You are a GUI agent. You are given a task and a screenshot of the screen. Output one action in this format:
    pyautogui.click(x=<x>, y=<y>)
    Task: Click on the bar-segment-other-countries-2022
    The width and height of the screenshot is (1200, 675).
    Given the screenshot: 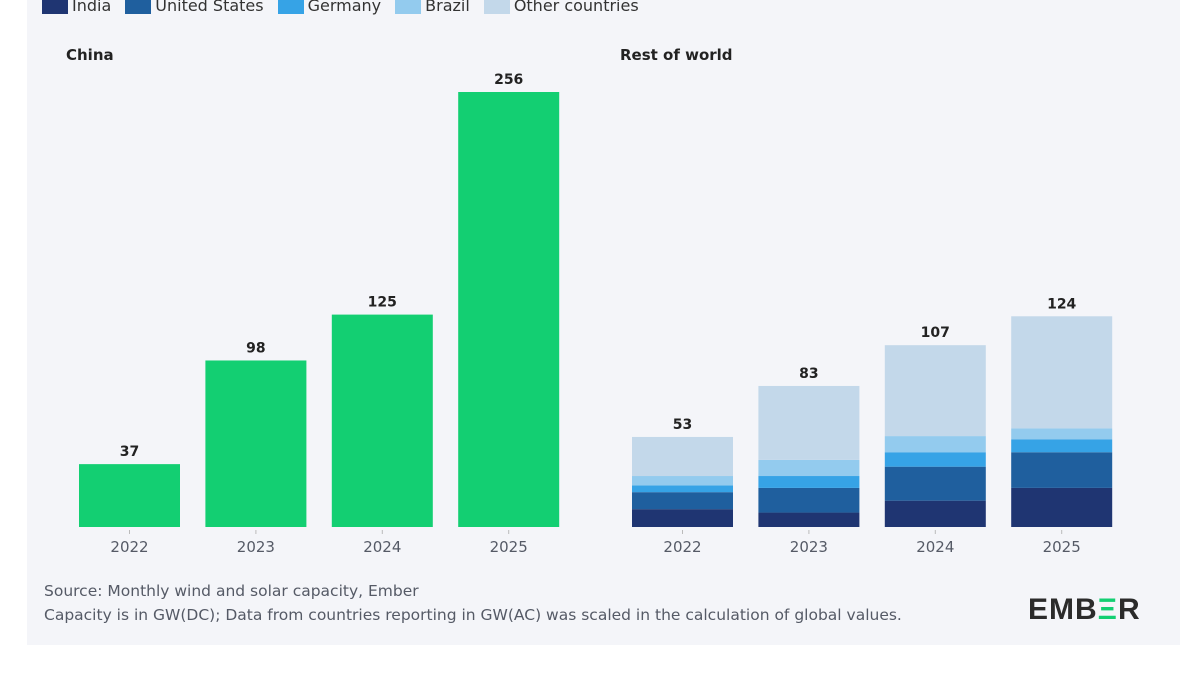 What is the action you would take?
    pyautogui.click(x=682, y=456)
    